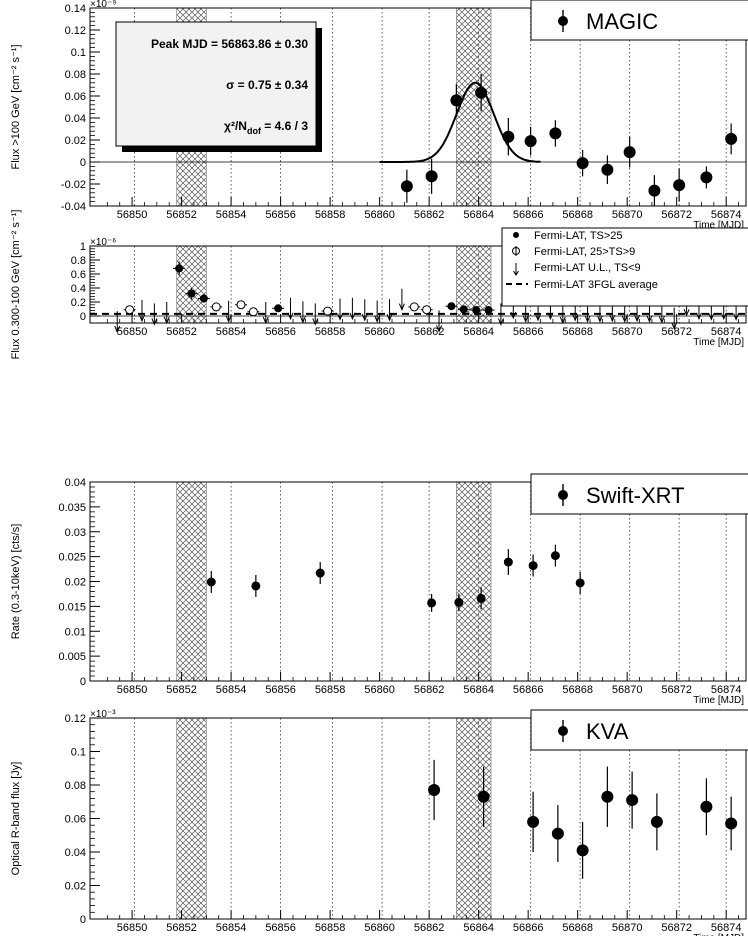 The image size is (748, 936). I want to click on y-tick-label: 0.005, so click(72, 657).